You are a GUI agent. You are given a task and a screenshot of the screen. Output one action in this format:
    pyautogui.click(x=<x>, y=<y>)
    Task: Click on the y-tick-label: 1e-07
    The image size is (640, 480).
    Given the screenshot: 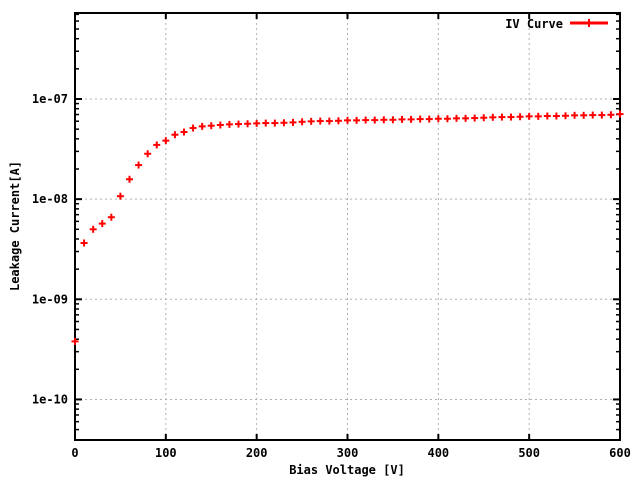 What is the action you would take?
    pyautogui.click(x=50, y=99)
    